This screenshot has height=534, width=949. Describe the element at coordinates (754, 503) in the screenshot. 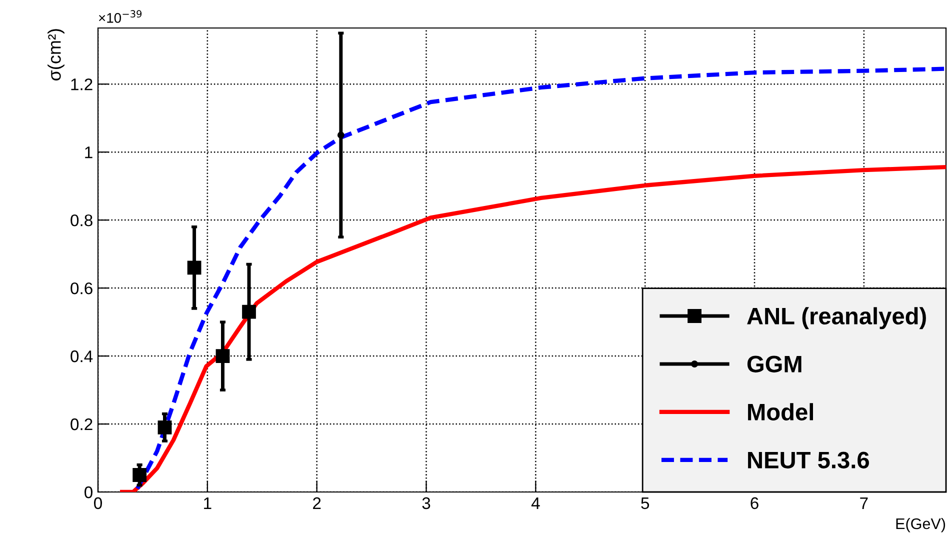

I see `x-tick-label: 6` at that location.